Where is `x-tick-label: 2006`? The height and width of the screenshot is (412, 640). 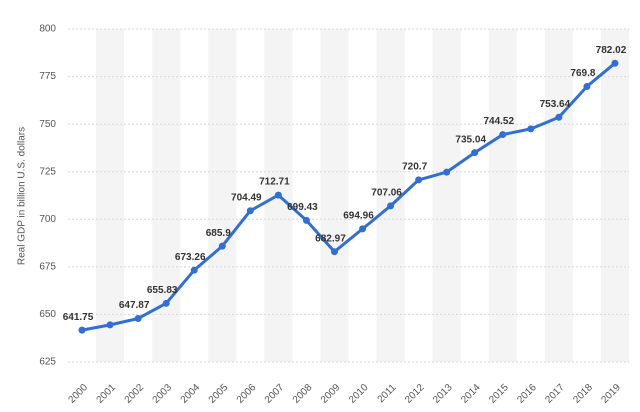 x-tick-label: 2006 is located at coordinates (247, 394).